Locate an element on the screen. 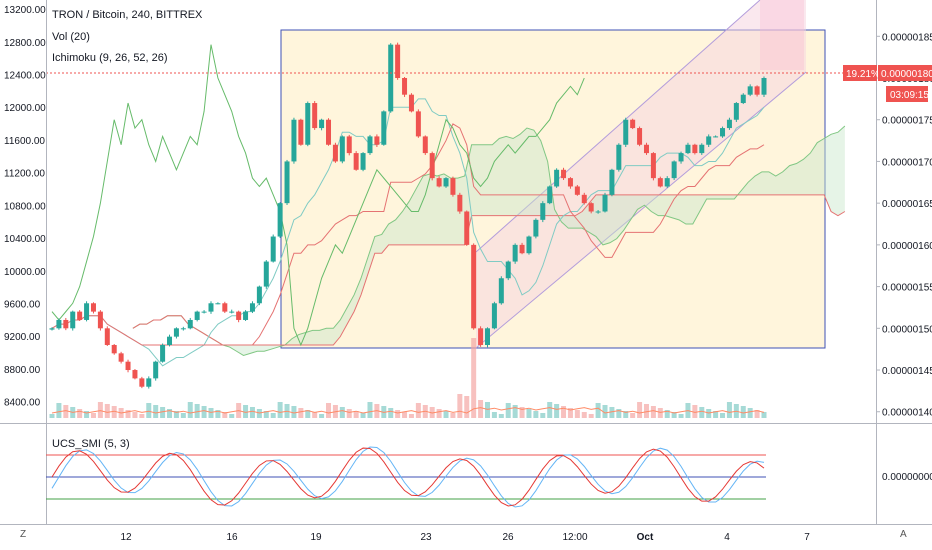 This screenshot has width=932, height=550. ichimoku-legend: Ichimoku (9, 26, 52, 26) is located at coordinates (110, 58).